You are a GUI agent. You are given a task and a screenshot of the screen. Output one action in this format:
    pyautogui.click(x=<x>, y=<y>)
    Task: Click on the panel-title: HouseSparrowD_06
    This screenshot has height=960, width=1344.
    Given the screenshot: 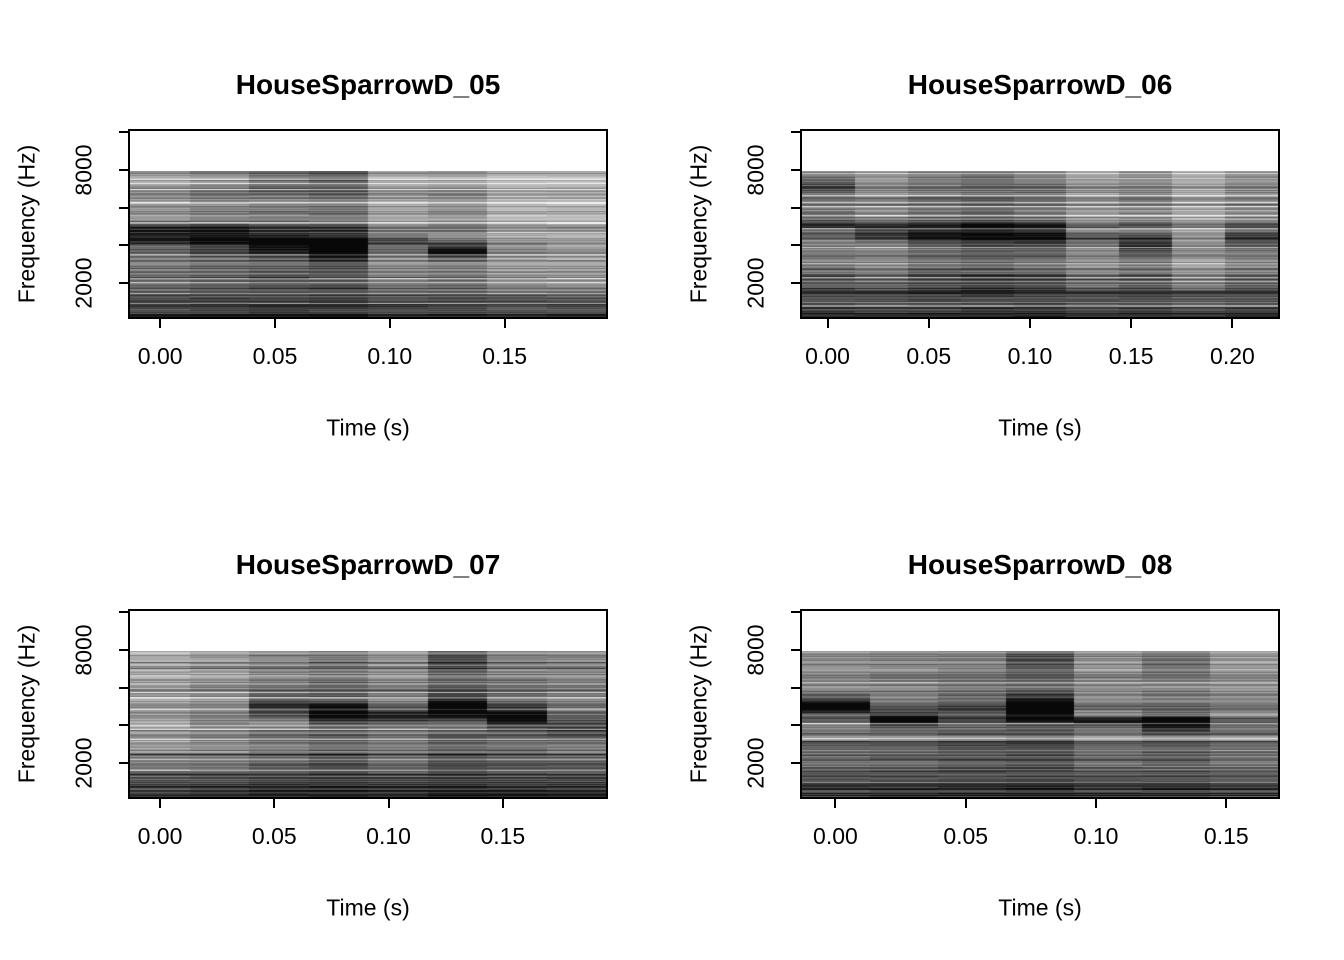 What is the action you would take?
    pyautogui.click(x=1040, y=85)
    